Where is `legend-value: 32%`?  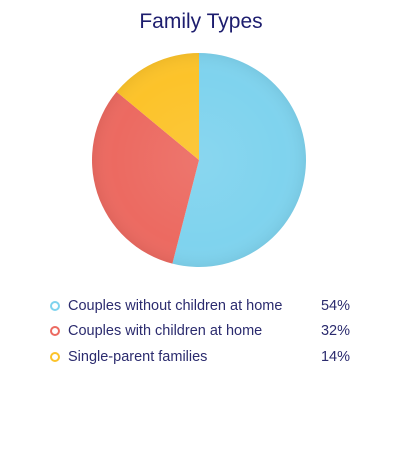
legend-value: 32% is located at coordinates (335, 331).